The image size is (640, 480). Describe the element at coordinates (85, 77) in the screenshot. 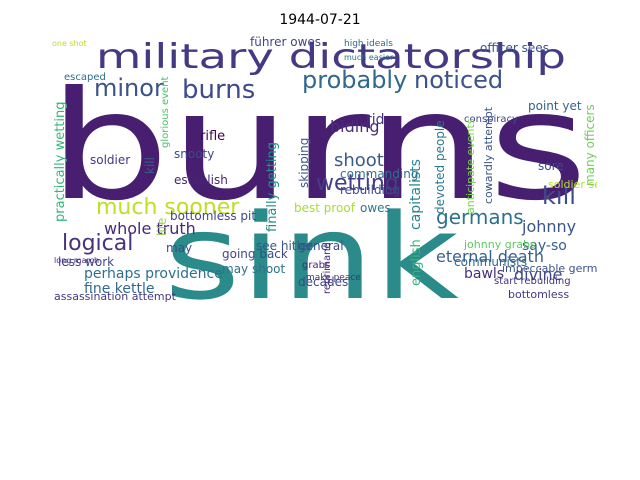

I see `cloud-word: escaped` at that location.